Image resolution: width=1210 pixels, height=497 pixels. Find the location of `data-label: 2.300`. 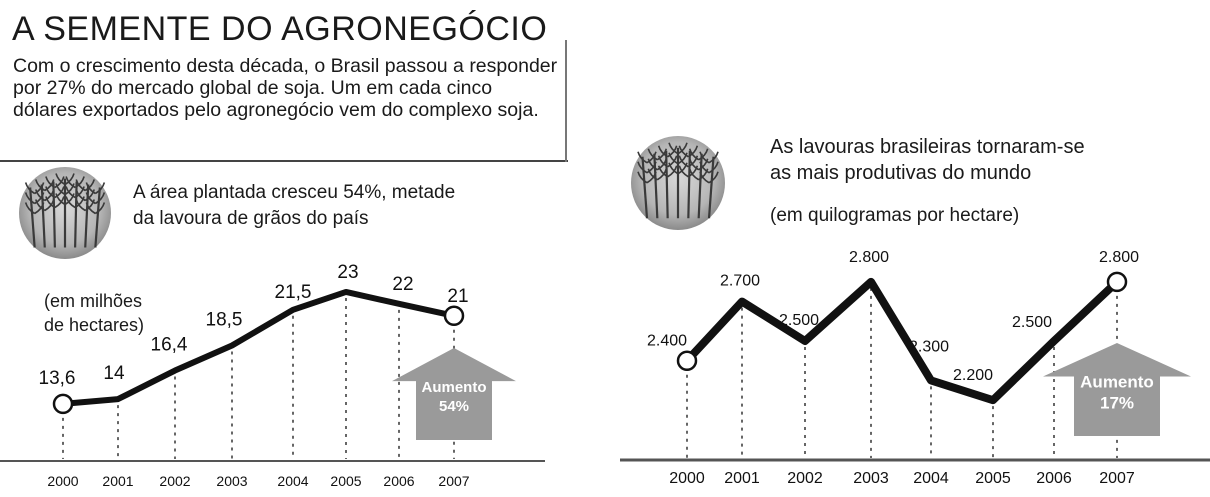

data-label: 2.300 is located at coordinates (929, 346).